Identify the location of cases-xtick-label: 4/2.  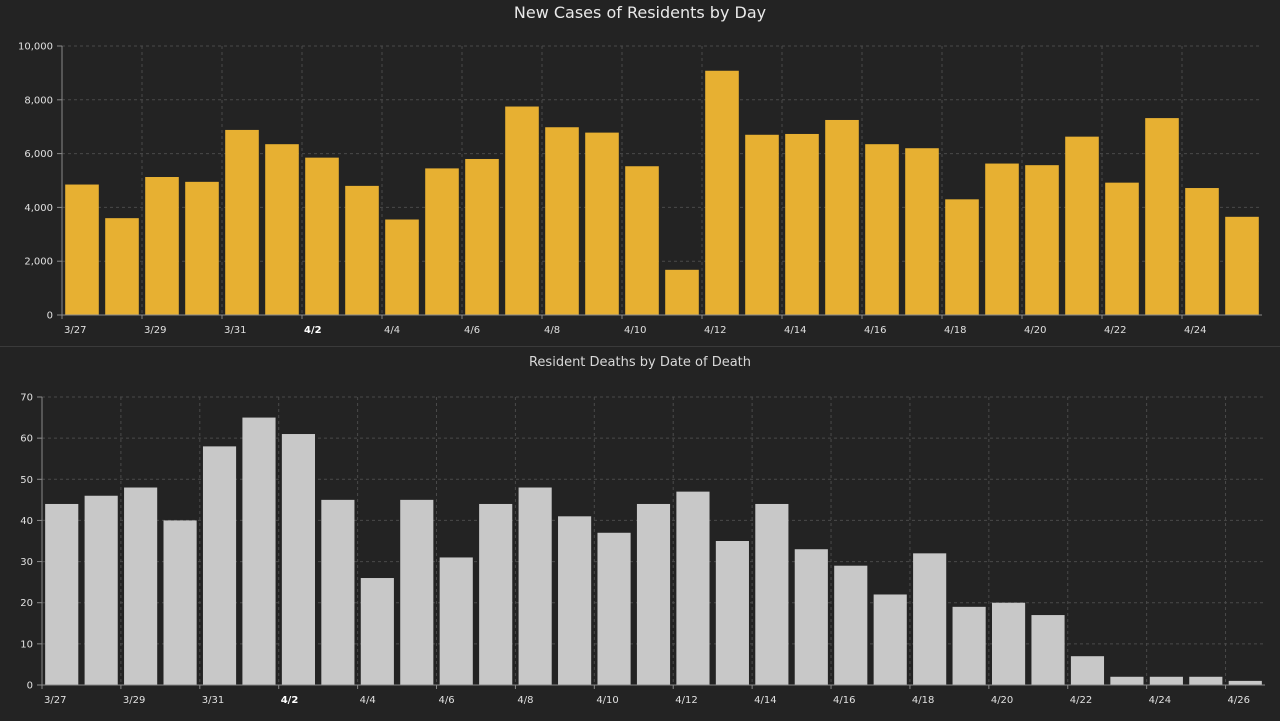
(313, 330).